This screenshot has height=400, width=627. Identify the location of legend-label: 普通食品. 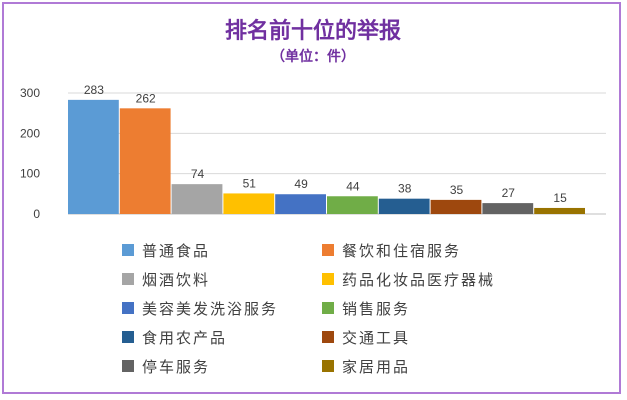
(176, 251).